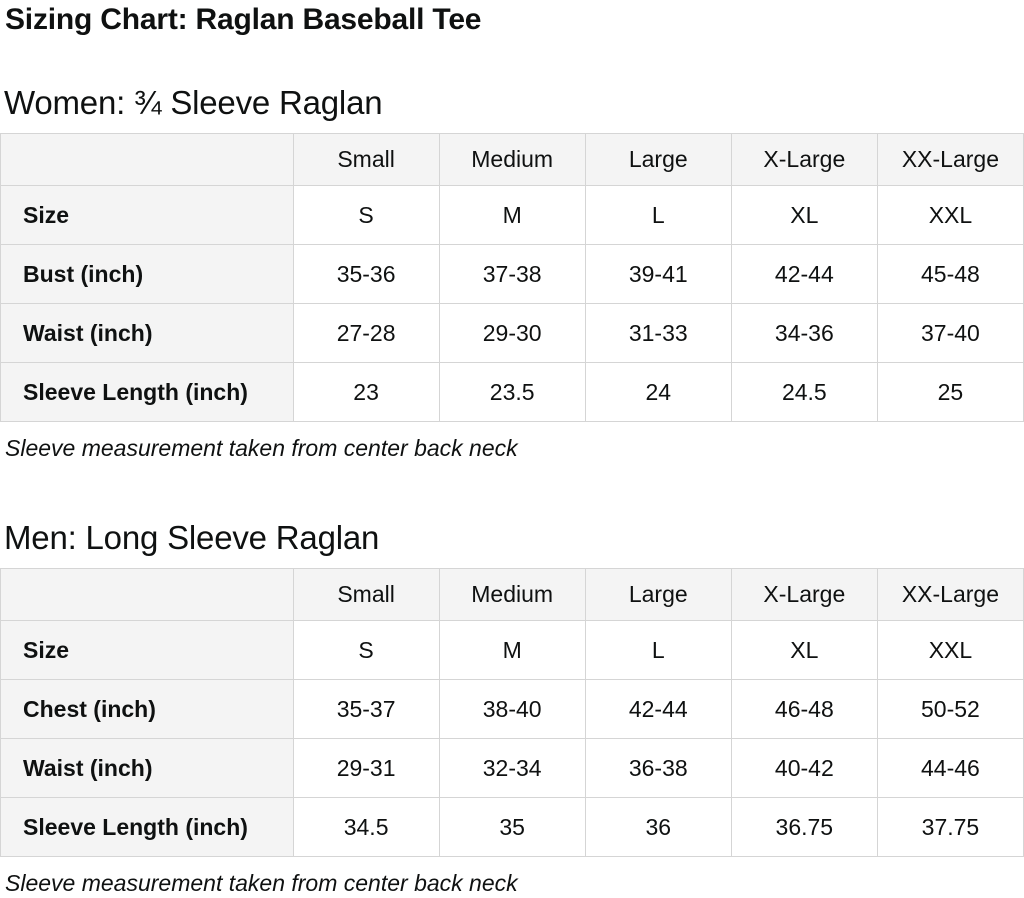  What do you see at coordinates (366, 274) in the screenshot?
I see `table-cell: 35-36` at bounding box center [366, 274].